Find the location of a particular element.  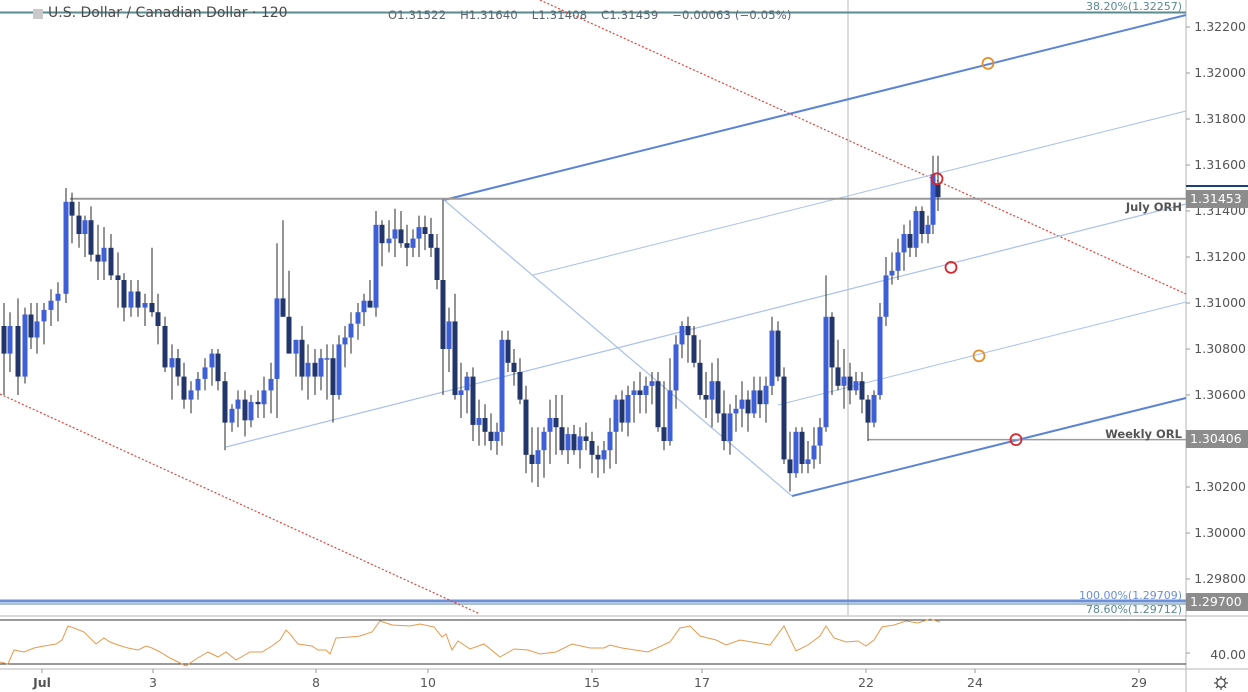

ohlc-open: O1.31522 is located at coordinates (417, 15).